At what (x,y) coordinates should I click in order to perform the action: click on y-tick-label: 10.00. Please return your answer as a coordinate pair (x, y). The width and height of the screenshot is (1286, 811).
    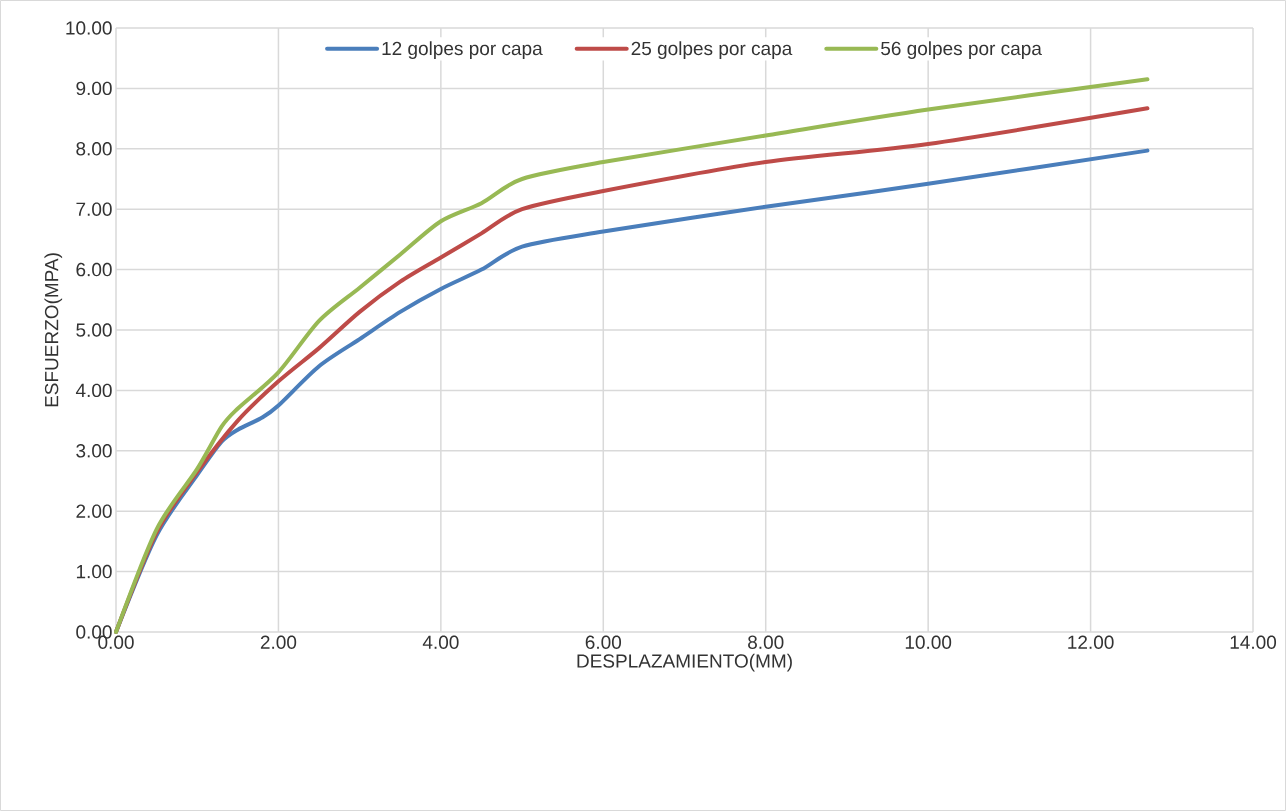
    Looking at the image, I should click on (89, 28).